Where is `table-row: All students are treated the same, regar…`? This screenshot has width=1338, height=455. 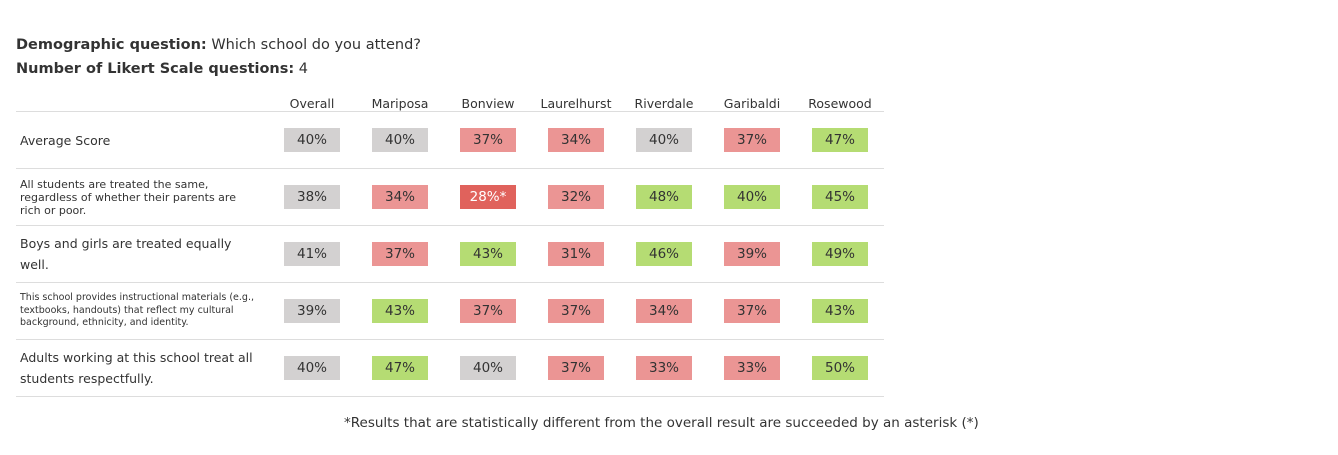
table-row: All students are treated the same, regar… is located at coordinates (450, 197).